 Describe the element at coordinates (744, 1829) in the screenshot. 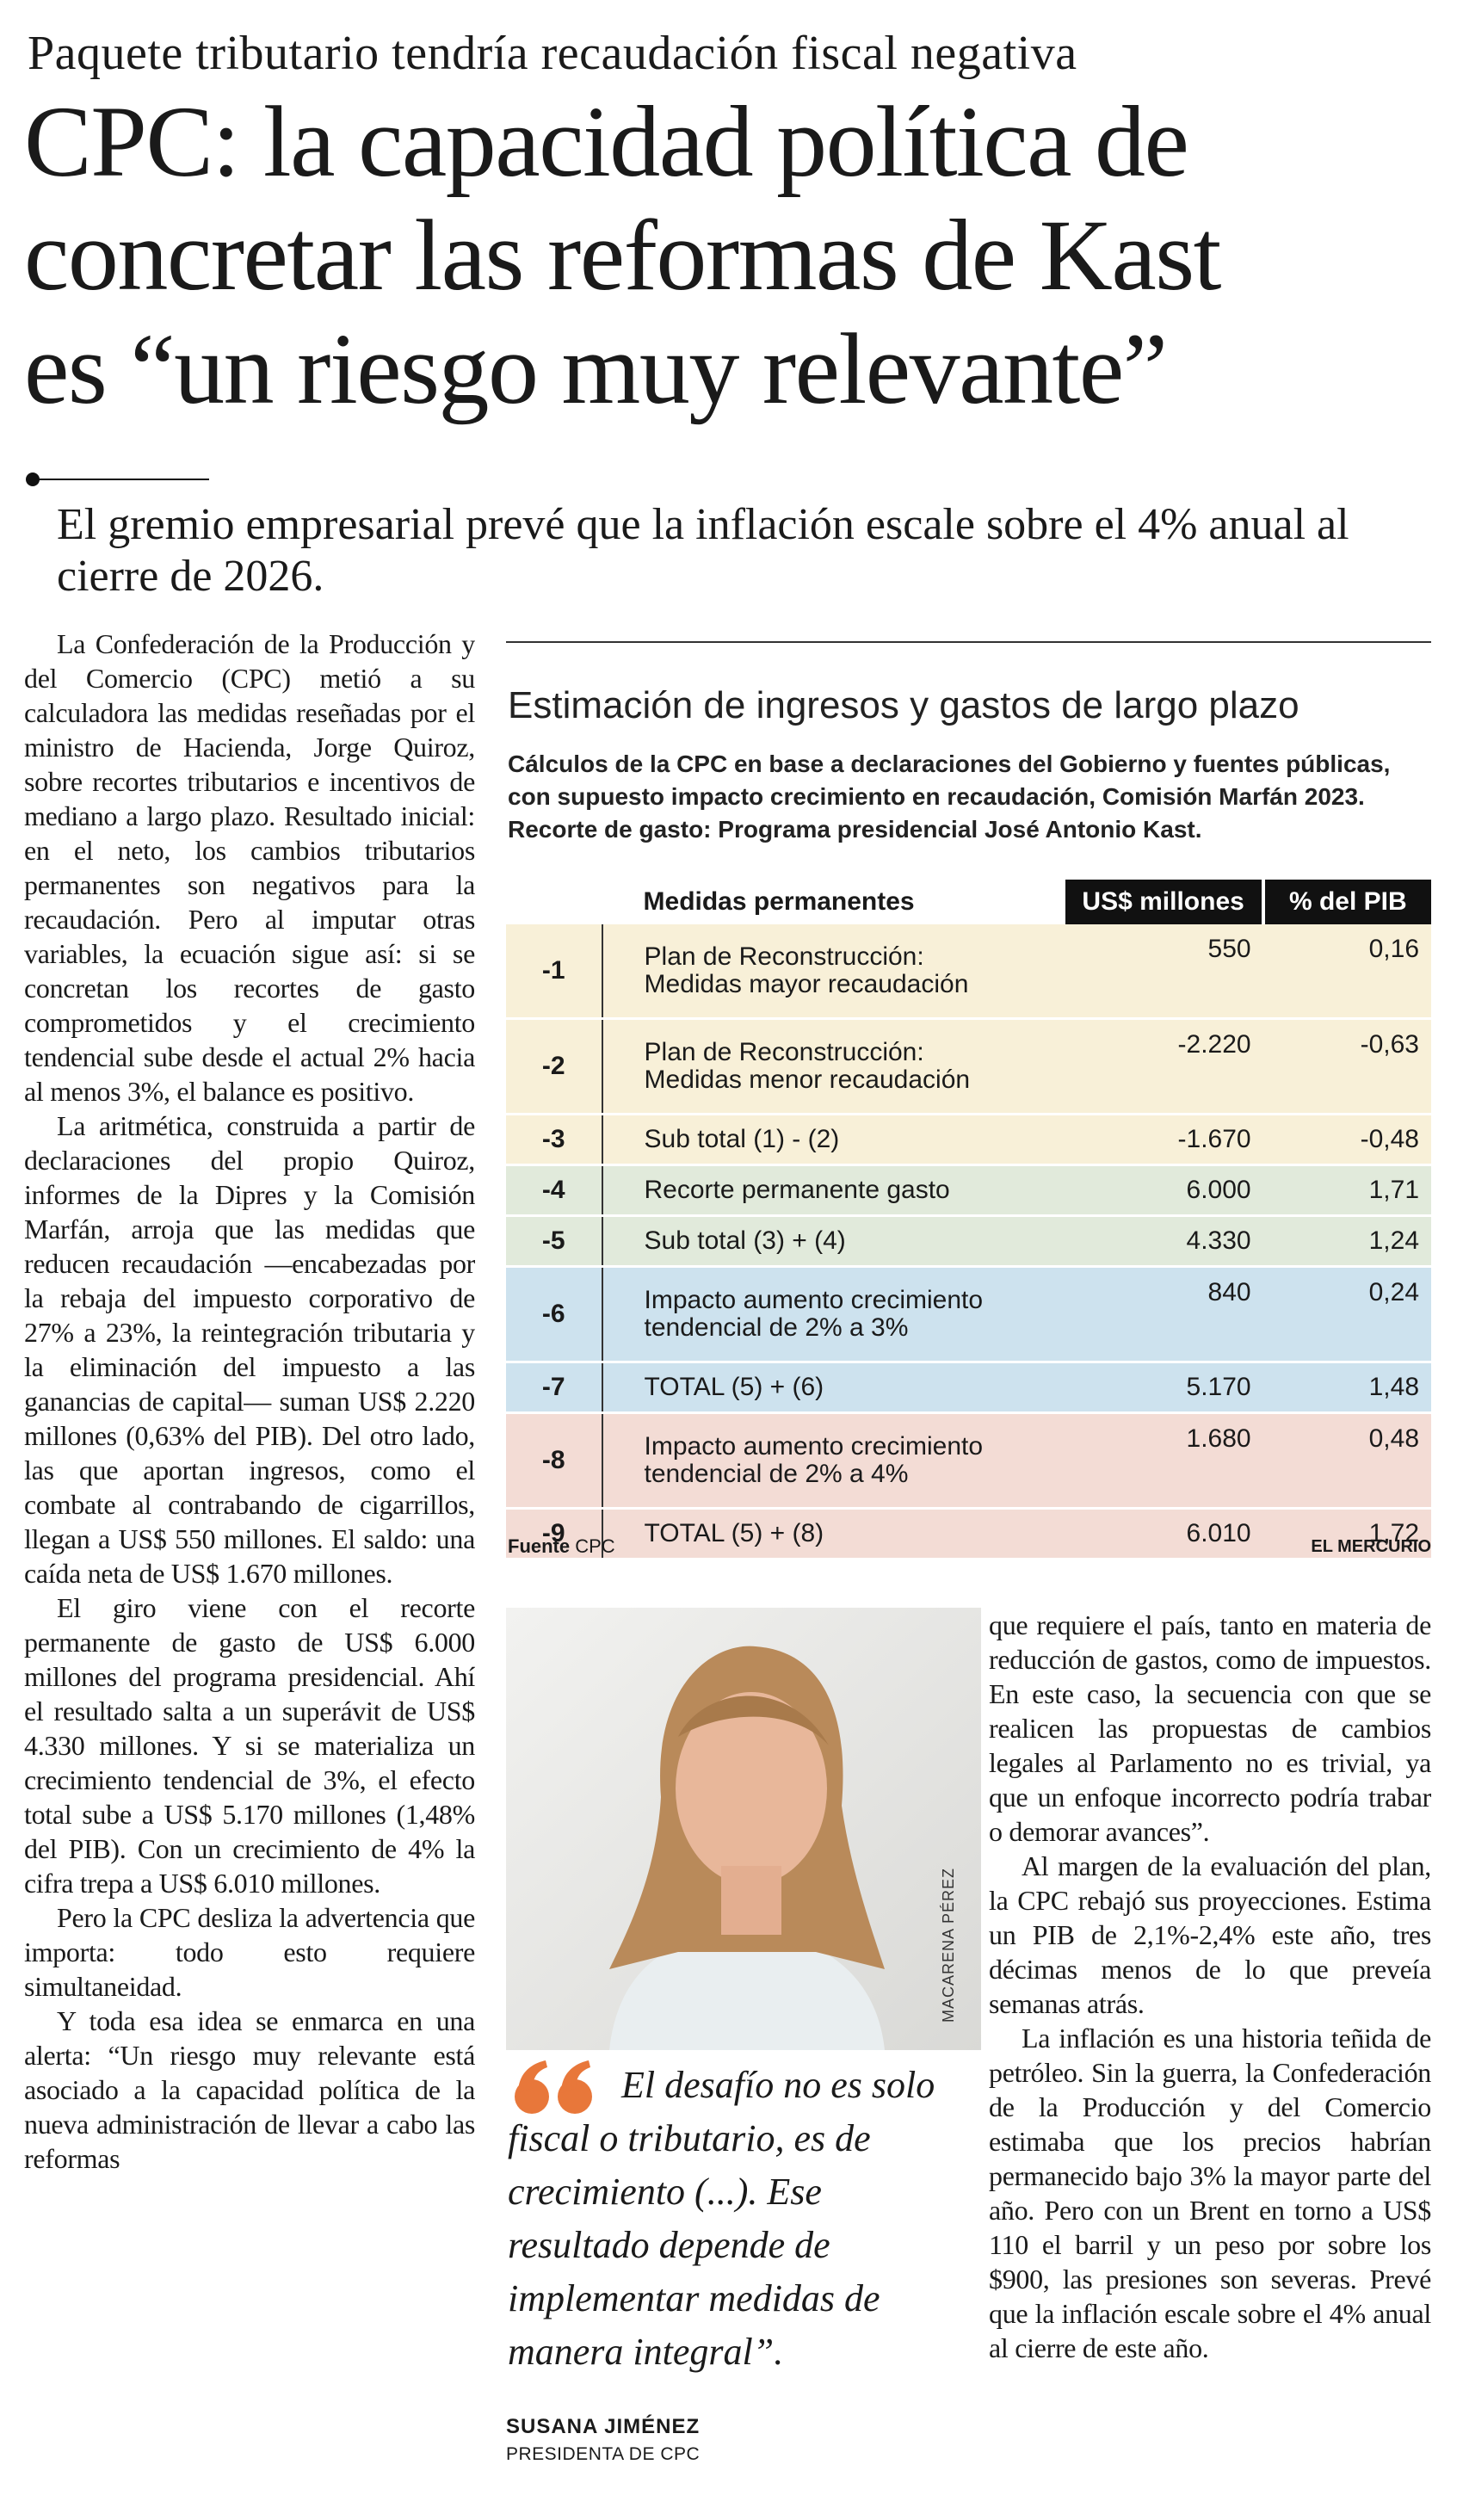

I see `photo` at that location.